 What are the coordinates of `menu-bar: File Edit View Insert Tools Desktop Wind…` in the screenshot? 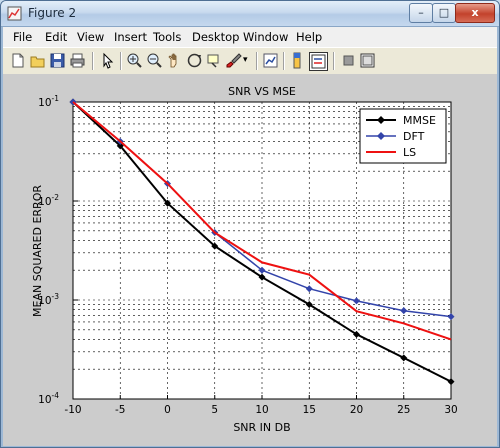 It's located at (250, 37).